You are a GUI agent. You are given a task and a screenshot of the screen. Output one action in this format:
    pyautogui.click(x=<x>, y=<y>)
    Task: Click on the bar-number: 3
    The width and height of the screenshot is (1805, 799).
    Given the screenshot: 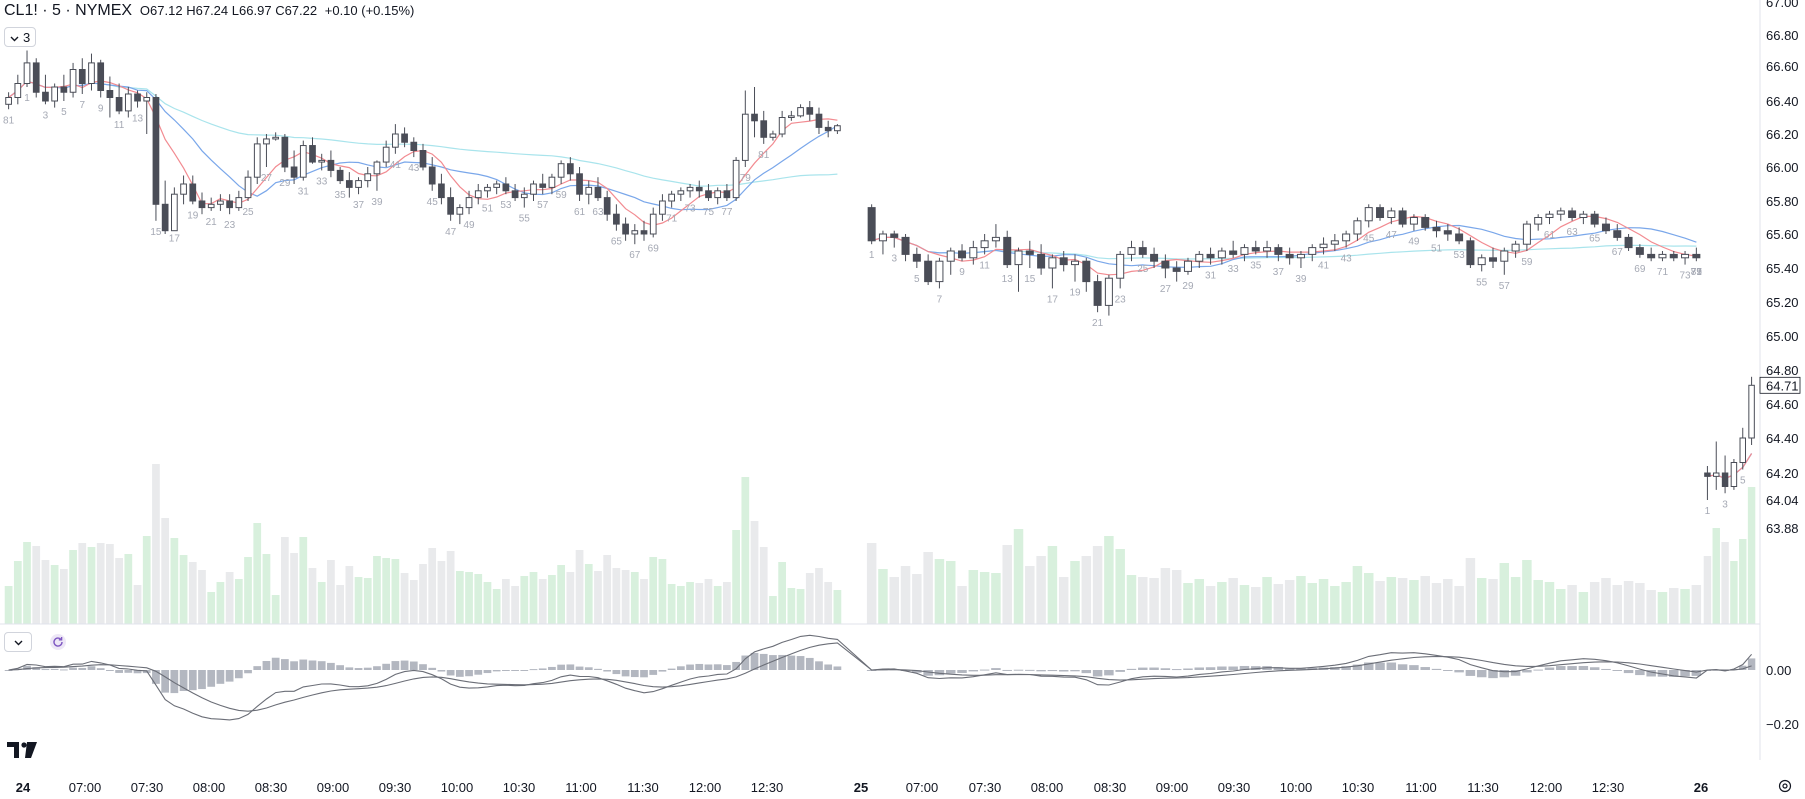 What is the action you would take?
    pyautogui.click(x=894, y=259)
    